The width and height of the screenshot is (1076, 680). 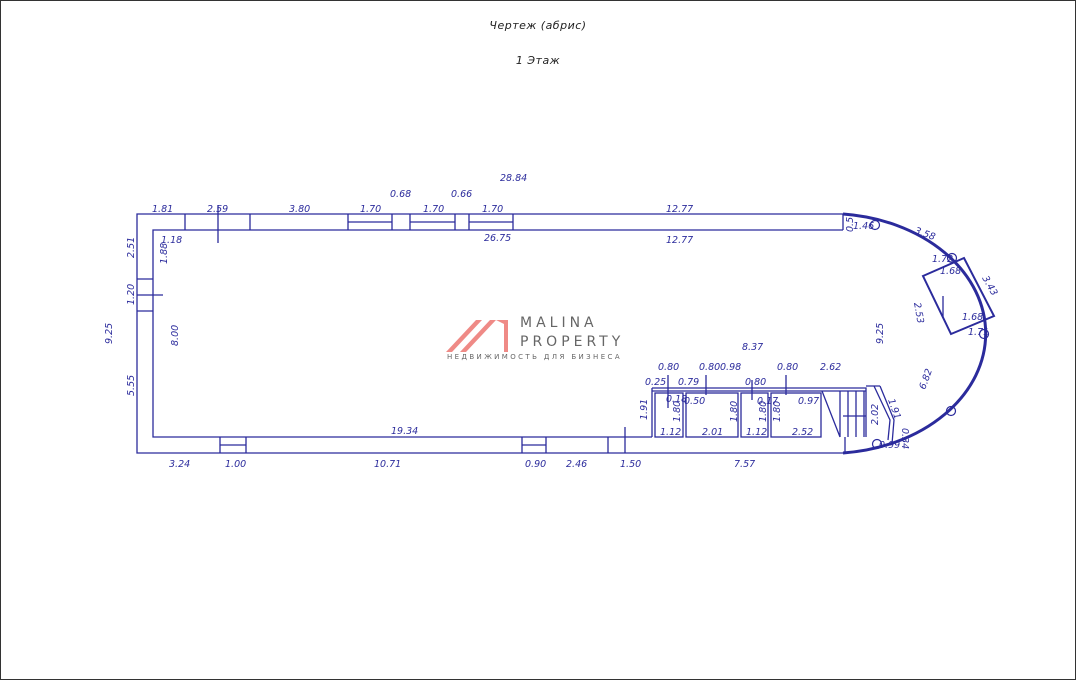 What do you see at coordinates (918, 313) in the screenshot?
I see `dim-label: 2.53` at bounding box center [918, 313].